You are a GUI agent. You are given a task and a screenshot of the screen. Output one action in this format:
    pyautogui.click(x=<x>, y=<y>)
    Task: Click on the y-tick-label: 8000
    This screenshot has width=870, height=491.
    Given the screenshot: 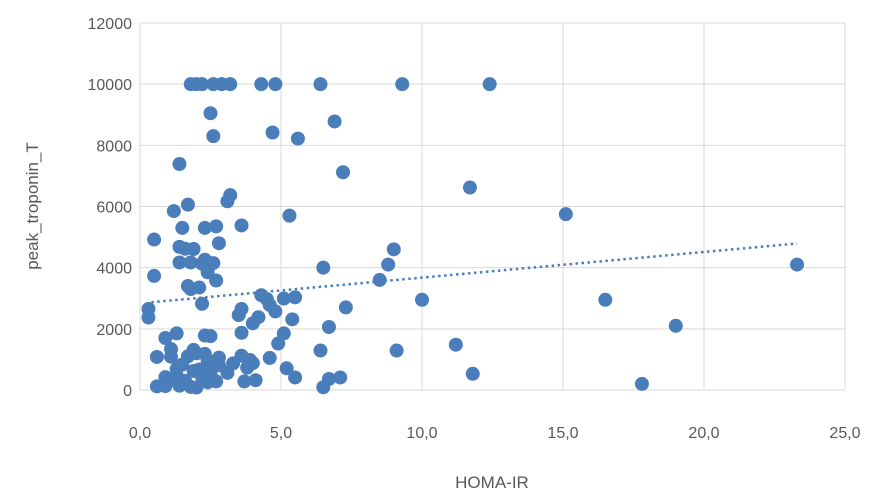 What is the action you would take?
    pyautogui.click(x=114, y=146)
    